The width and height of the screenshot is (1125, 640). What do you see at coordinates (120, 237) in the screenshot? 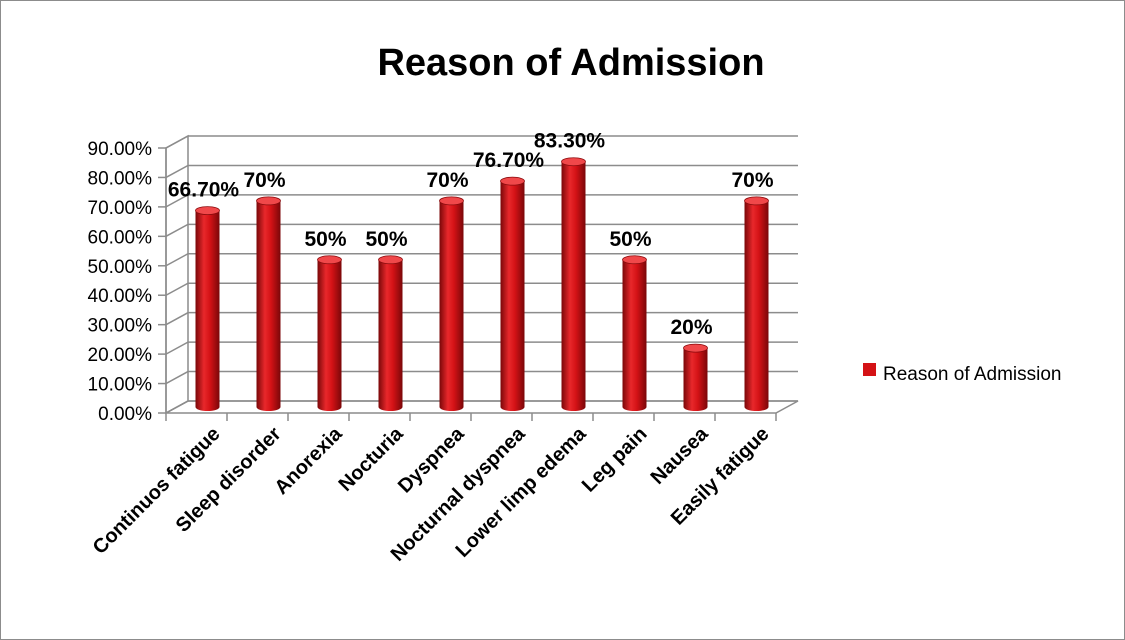
I see `y-tick-label: 60.00%` at bounding box center [120, 237].